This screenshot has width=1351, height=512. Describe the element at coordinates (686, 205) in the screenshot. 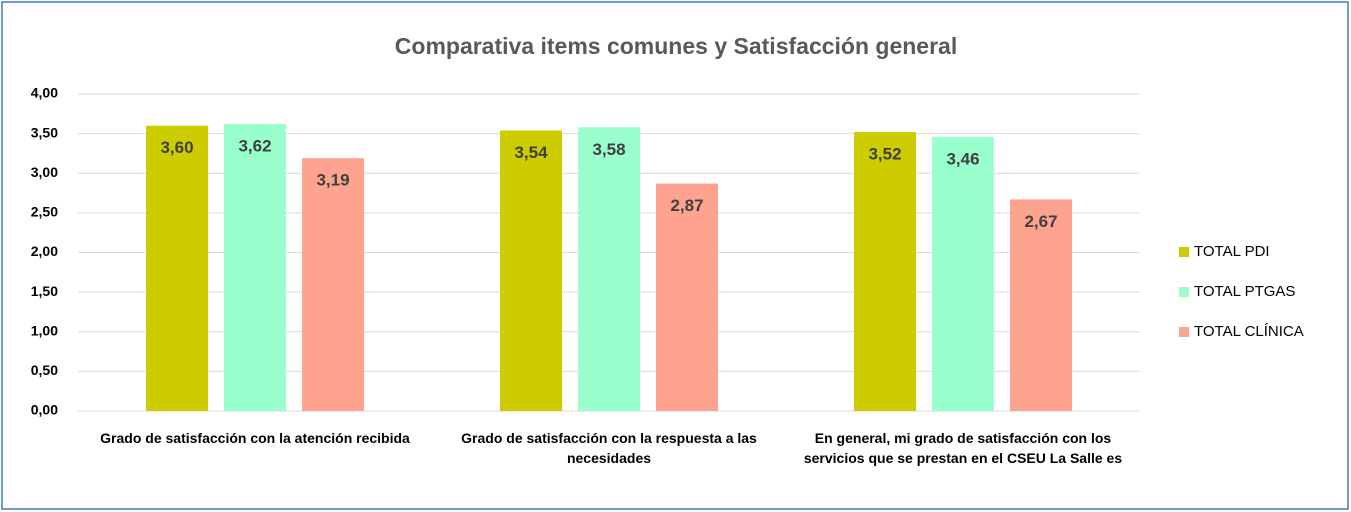

I see `value-label: 2,87` at that location.